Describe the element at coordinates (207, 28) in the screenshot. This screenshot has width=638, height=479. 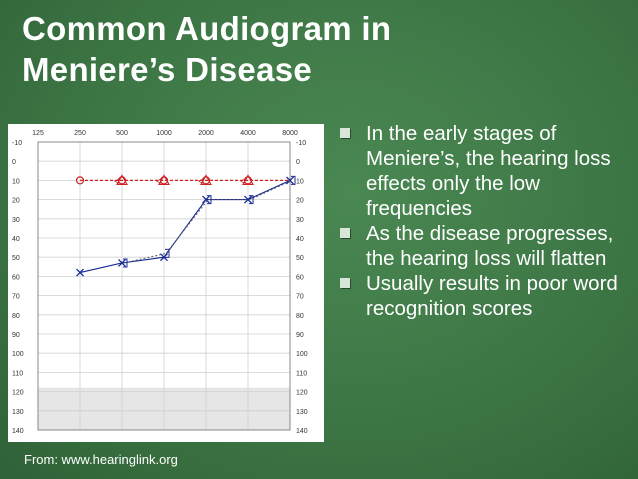
I see `slide-title-line-1: Common Audiogram in` at that location.